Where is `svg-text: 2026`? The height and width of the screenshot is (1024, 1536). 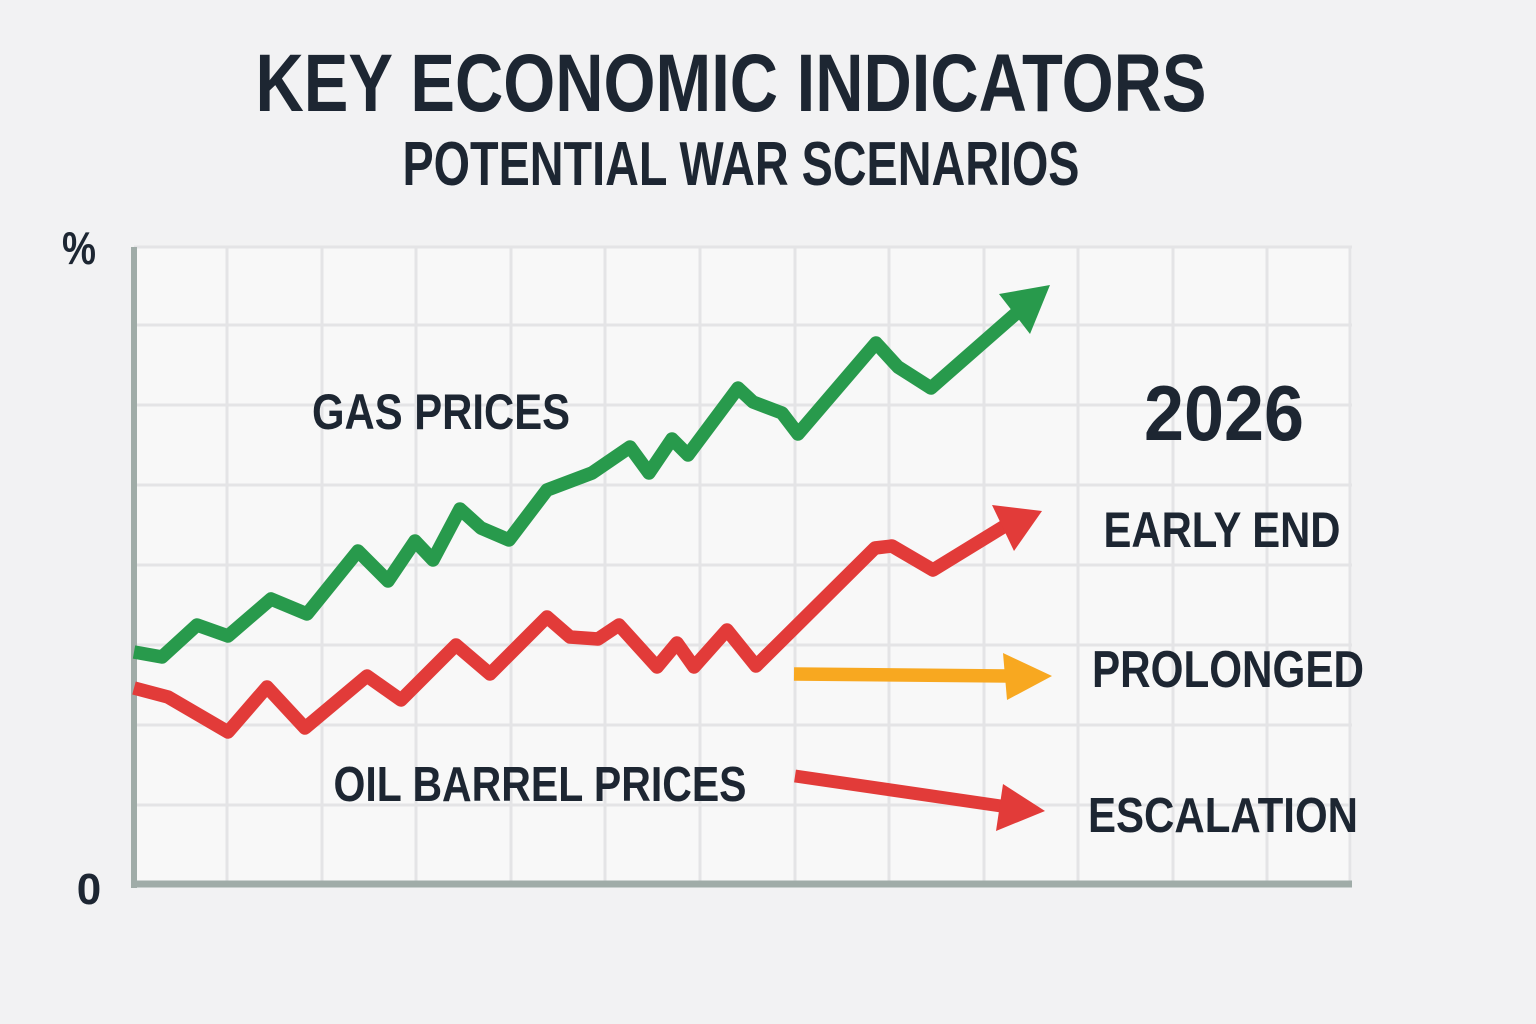
svg-text: 2026 is located at coordinates (1224, 413).